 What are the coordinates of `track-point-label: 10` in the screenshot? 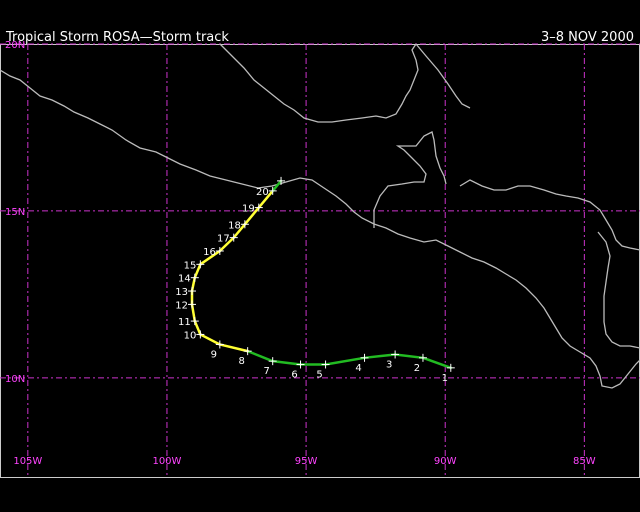 It's located at (190, 335).